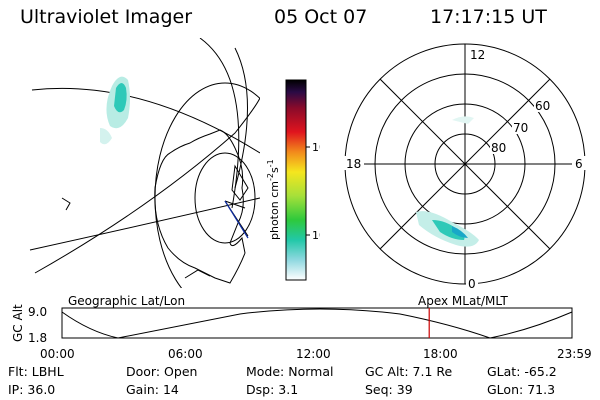  Describe the element at coordinates (521, 389) in the screenshot. I see `info-glon: GLon: 71.3` at that location.